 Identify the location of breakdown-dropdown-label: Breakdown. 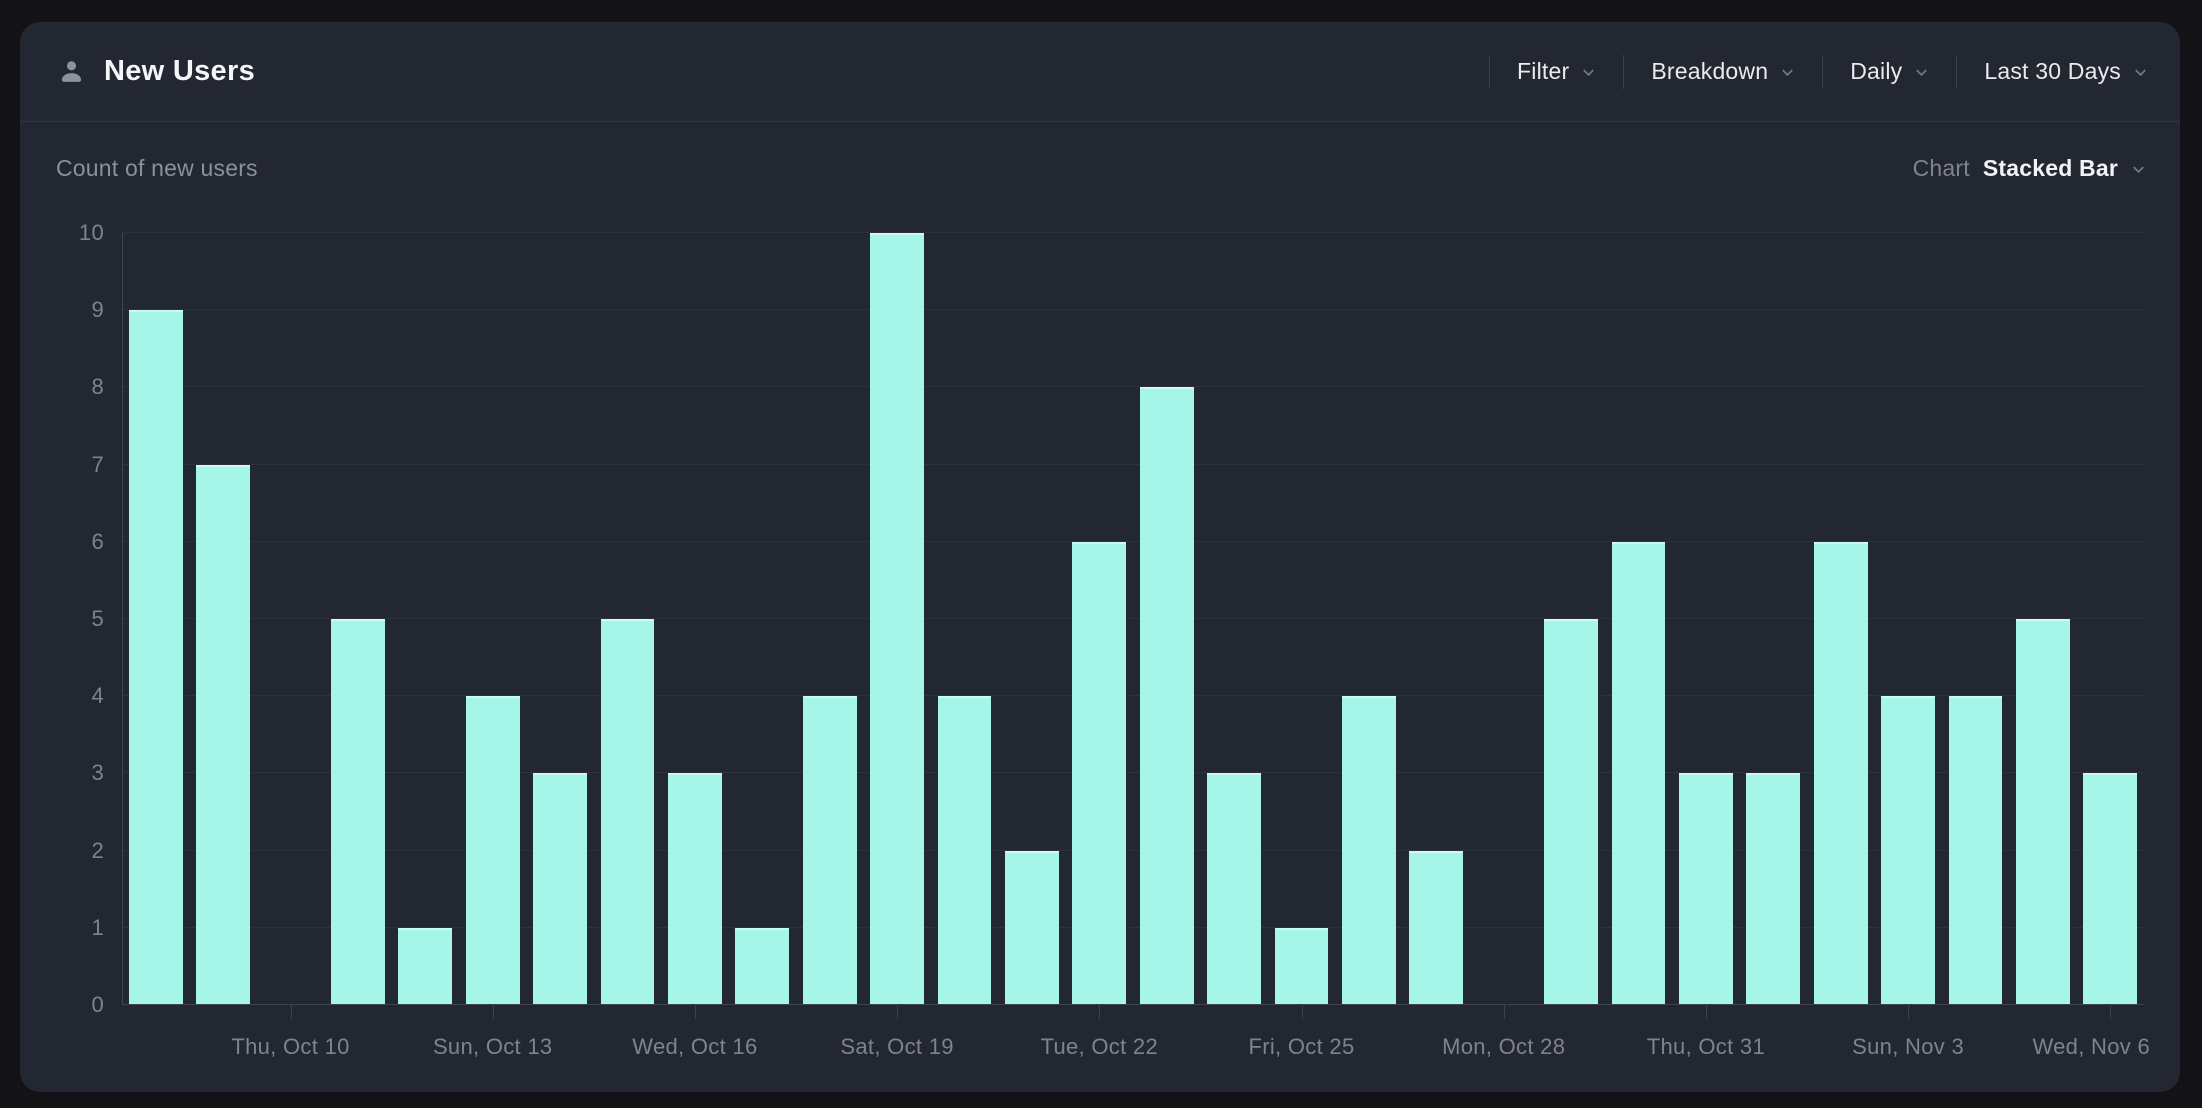
(1710, 71).